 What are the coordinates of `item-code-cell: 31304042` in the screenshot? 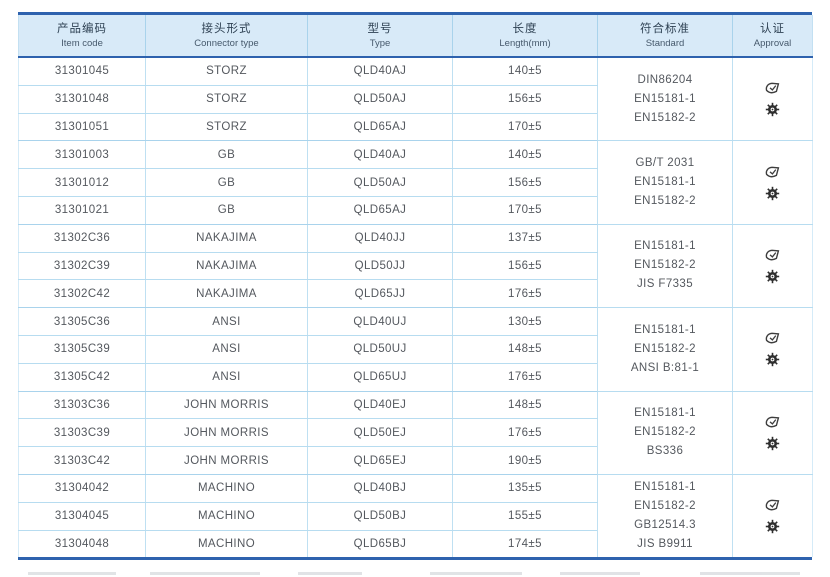 It's located at (82, 488).